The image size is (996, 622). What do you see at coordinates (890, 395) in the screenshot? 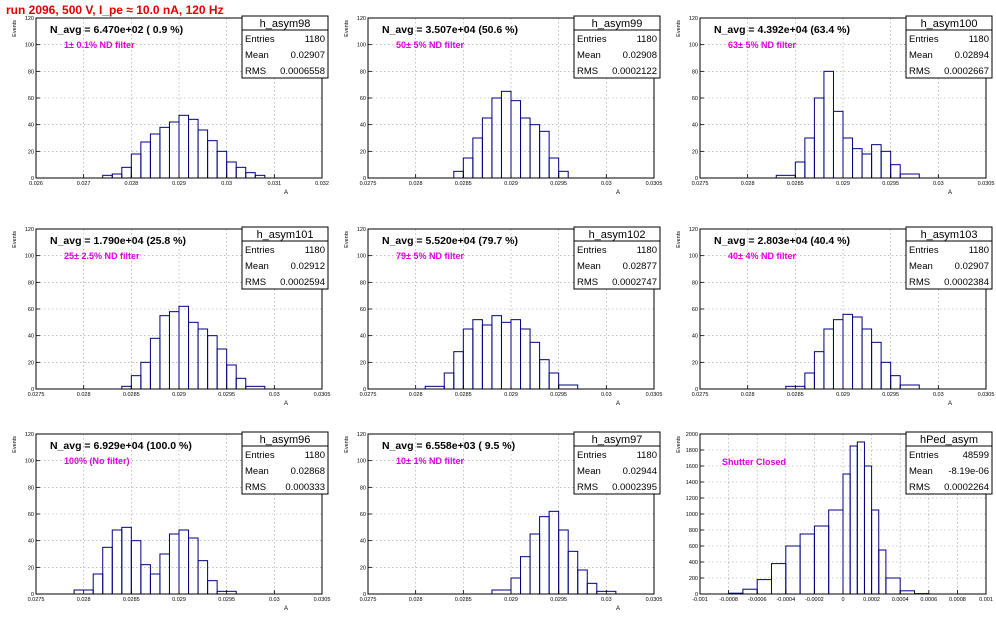
I see `x-tick-label: 0.0295` at bounding box center [890, 395].